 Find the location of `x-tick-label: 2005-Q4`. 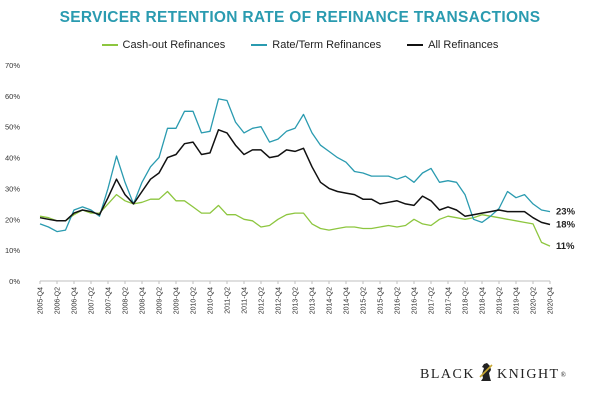

x-tick-label: 2005-Q4 is located at coordinates (41, 300).